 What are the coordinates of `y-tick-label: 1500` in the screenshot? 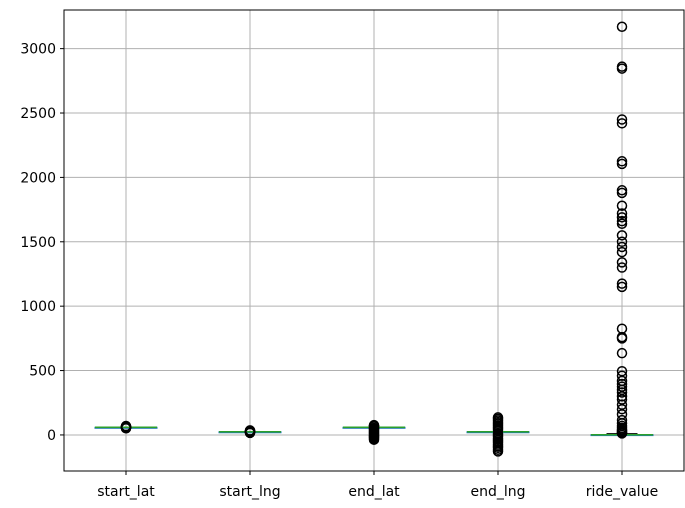 It's located at (38, 243).